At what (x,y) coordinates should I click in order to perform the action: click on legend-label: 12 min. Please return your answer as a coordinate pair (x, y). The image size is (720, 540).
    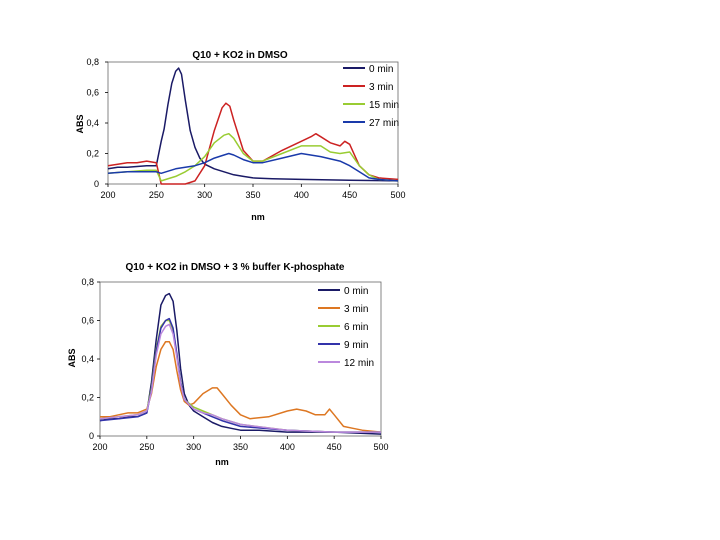
    Looking at the image, I should click on (359, 363).